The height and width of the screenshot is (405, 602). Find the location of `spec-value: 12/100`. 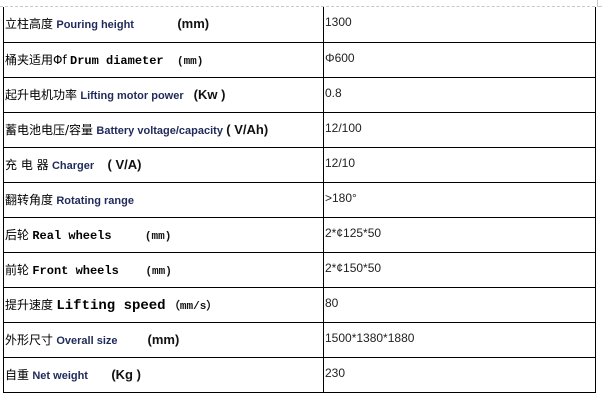

spec-value: 12/100 is located at coordinates (343, 128).